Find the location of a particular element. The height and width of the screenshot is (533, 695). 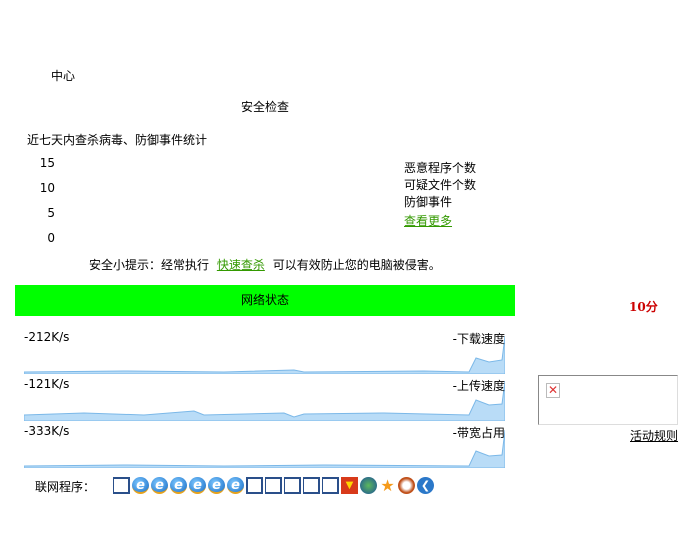

program-icons: e e e e e e ▼ ★ ❮ is located at coordinates (273, 485).